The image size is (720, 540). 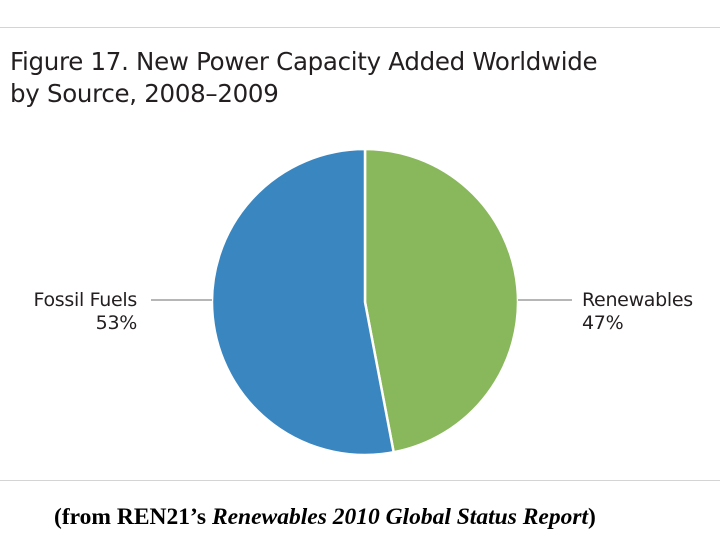 I want to click on slice-value-renewables: 47%, so click(x=603, y=323).